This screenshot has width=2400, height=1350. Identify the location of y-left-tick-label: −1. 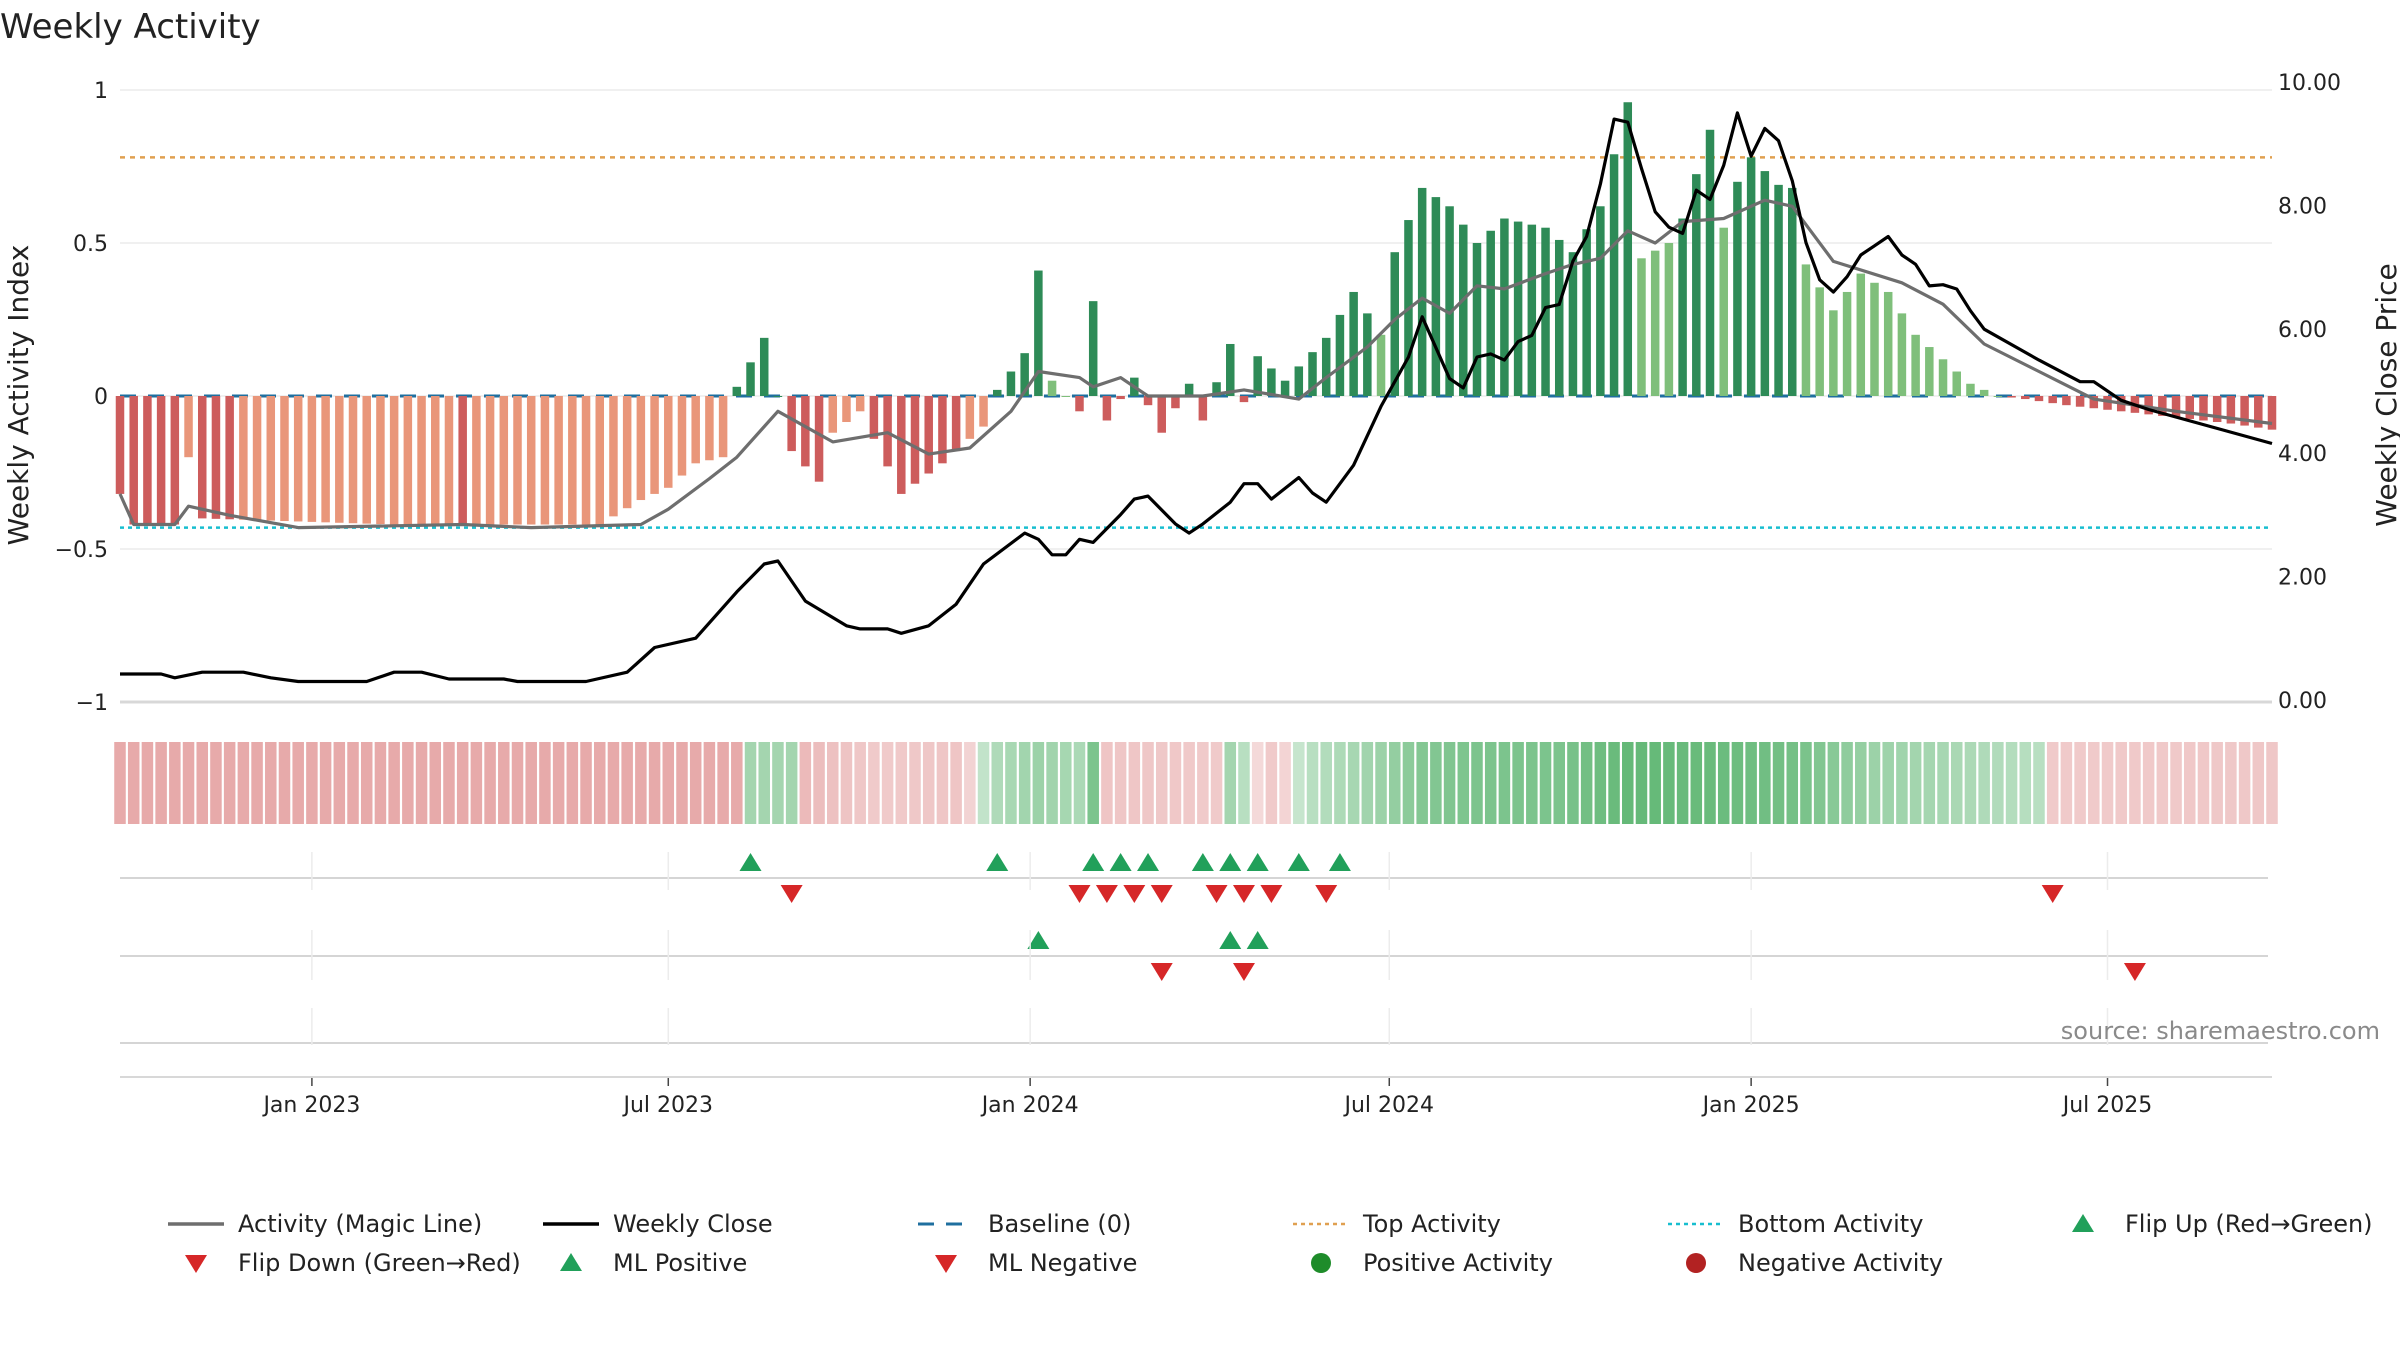
(92, 703).